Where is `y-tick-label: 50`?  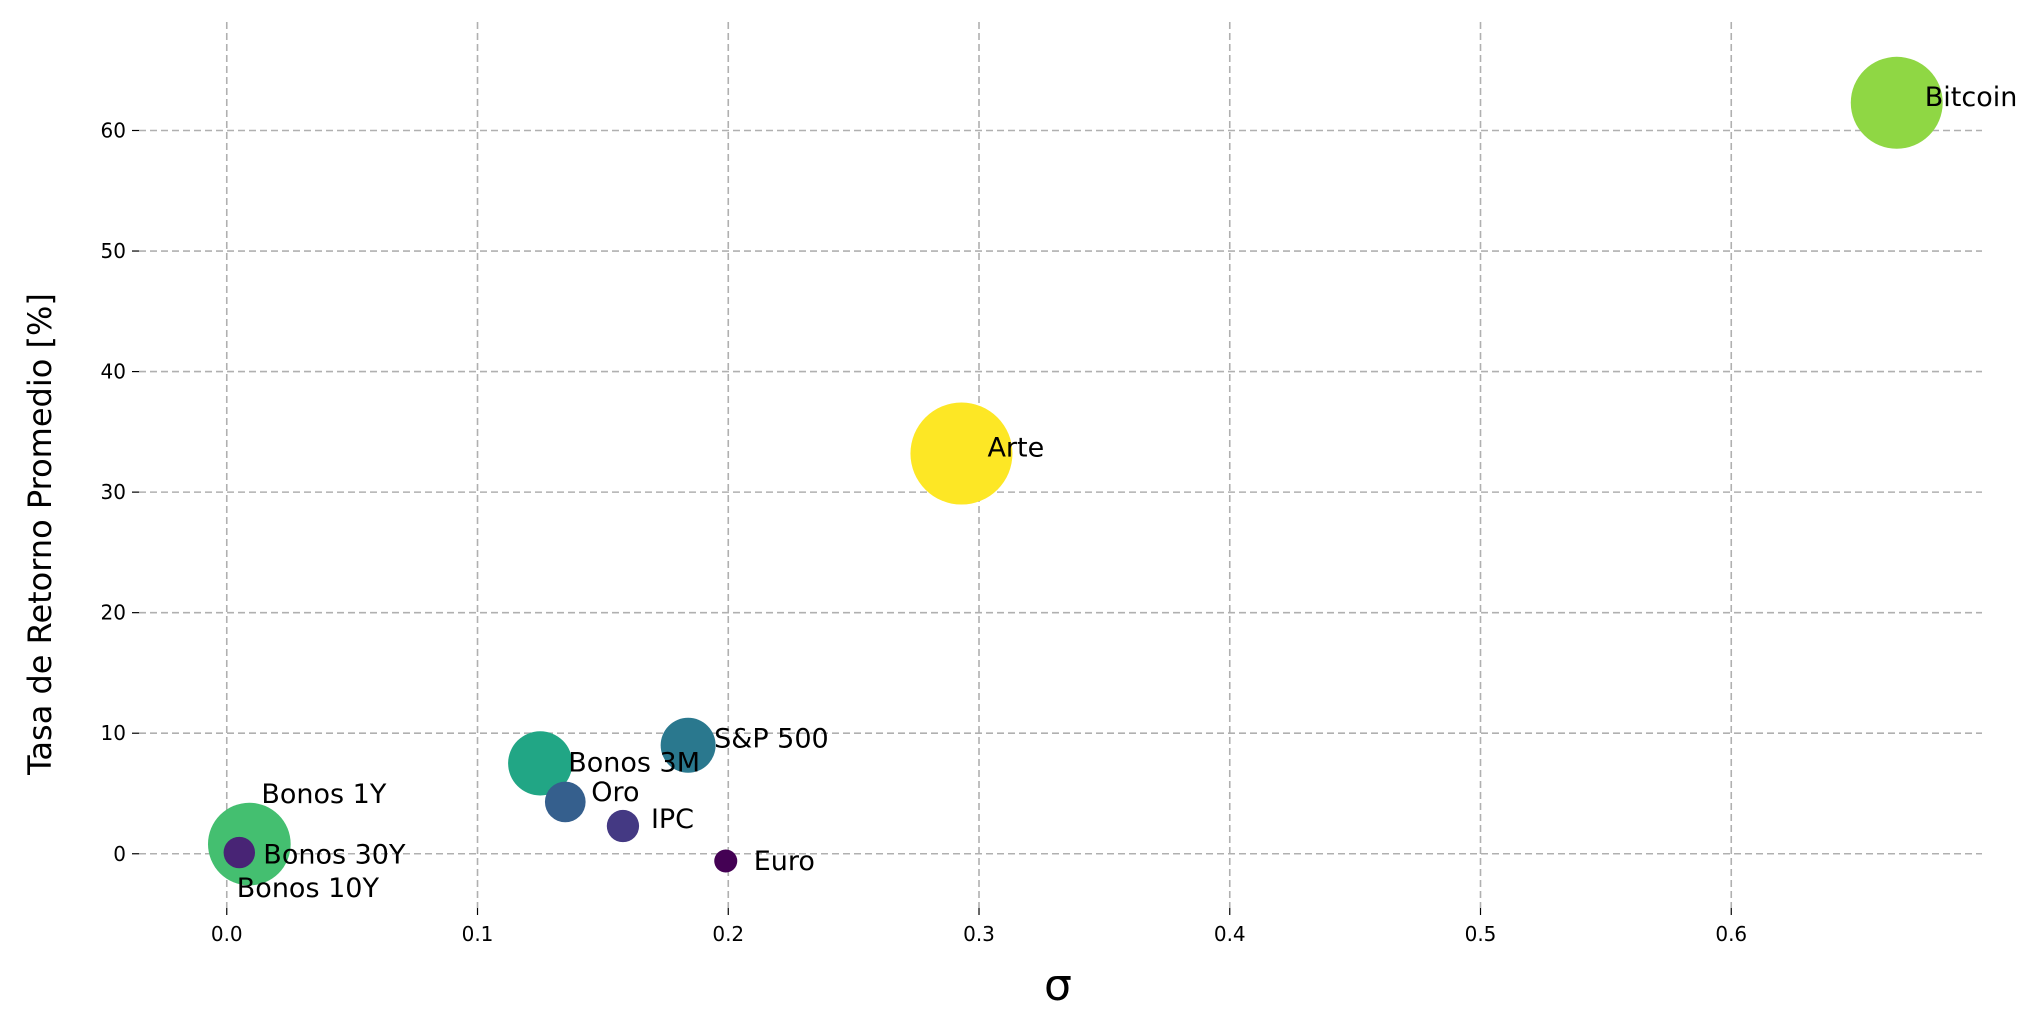
y-tick-label: 50 is located at coordinates (113, 251).